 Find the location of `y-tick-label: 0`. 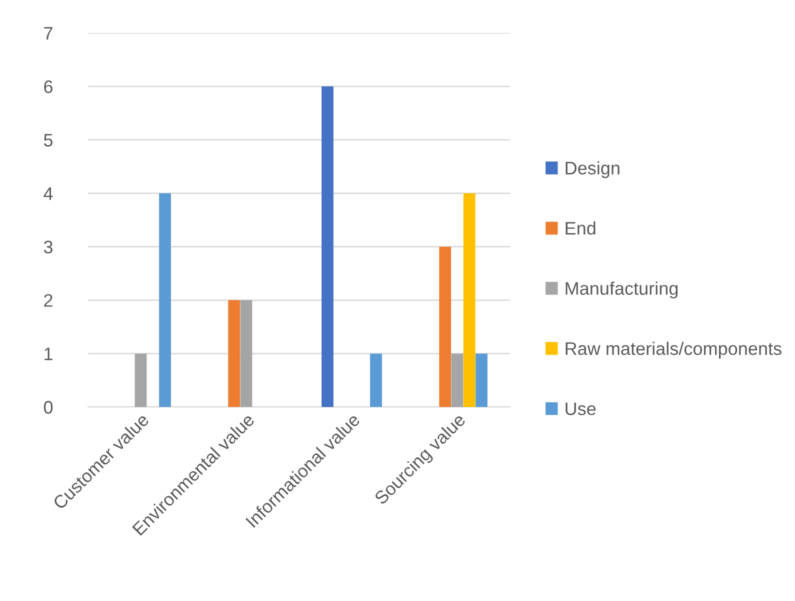

y-tick-label: 0 is located at coordinates (48, 407).